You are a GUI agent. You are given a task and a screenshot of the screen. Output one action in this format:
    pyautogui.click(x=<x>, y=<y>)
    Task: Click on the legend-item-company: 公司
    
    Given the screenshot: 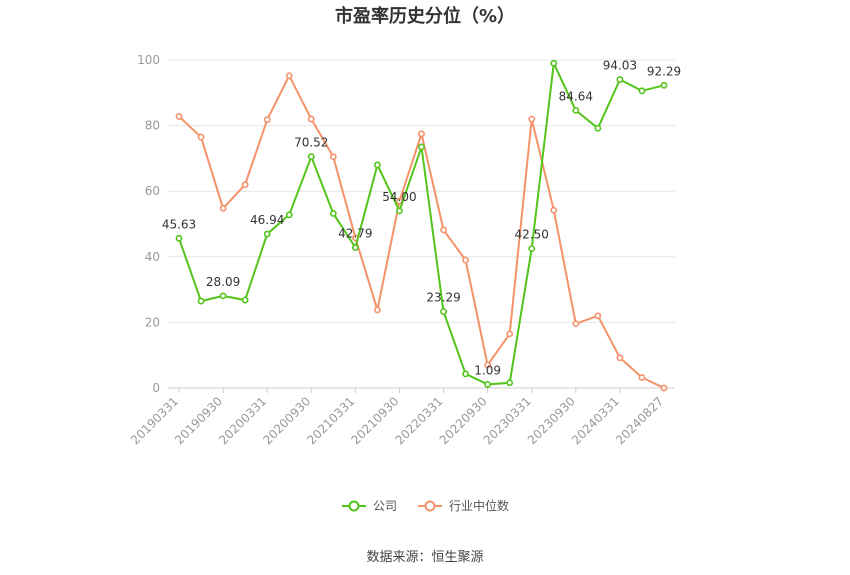 What is the action you would take?
    pyautogui.click(x=369, y=505)
    